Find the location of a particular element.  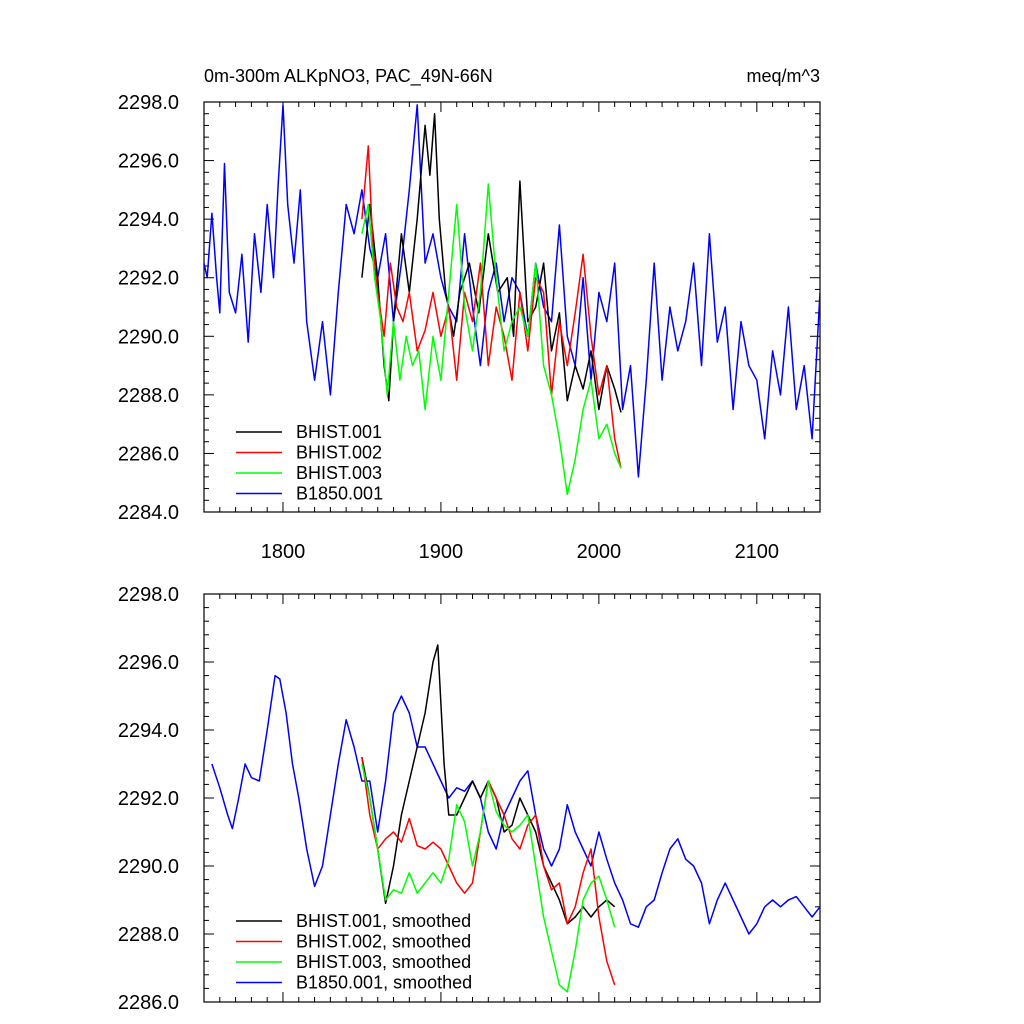

y-tick-label: 2284.0 is located at coordinates (148, 513).